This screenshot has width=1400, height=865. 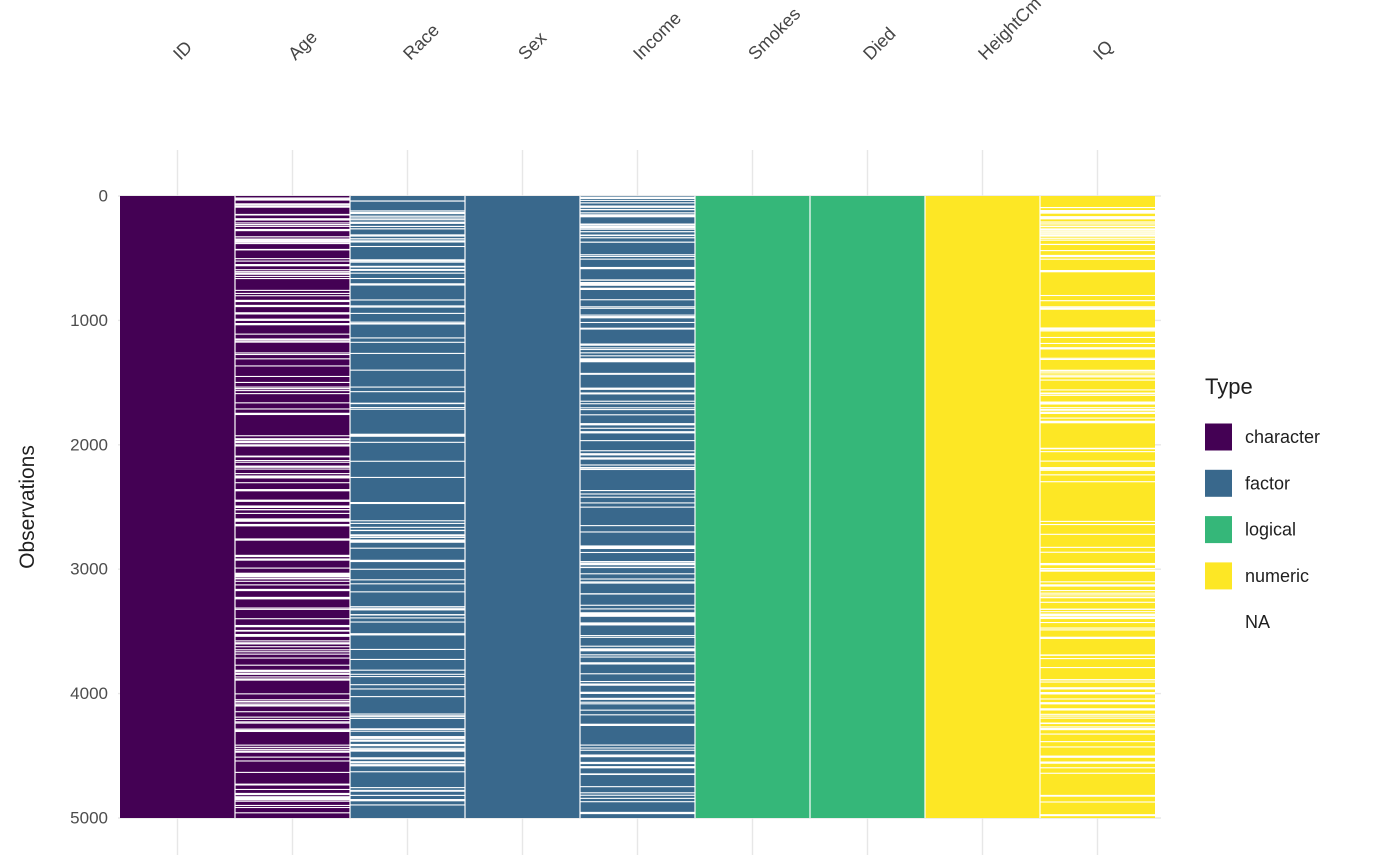 I want to click on y-axis-tick-labels: 0 1000 2000 3000 4000 5000, so click(x=89, y=507).